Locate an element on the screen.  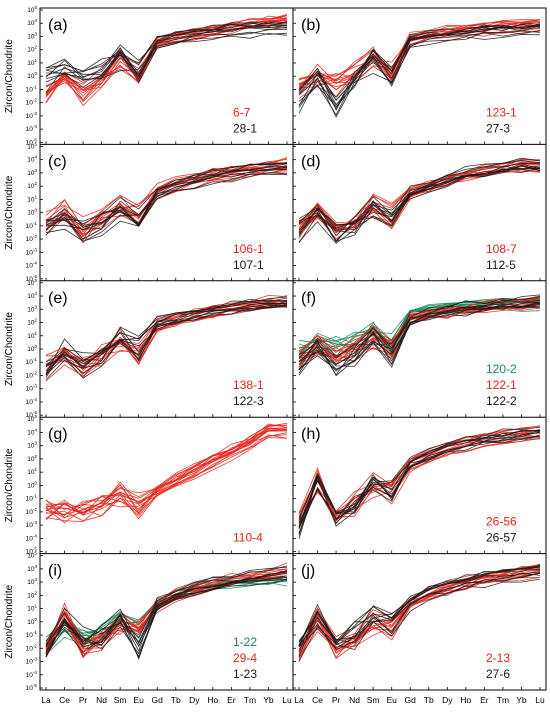
y-tick-label: 10⁻⁵ is located at coordinates (32, 278).